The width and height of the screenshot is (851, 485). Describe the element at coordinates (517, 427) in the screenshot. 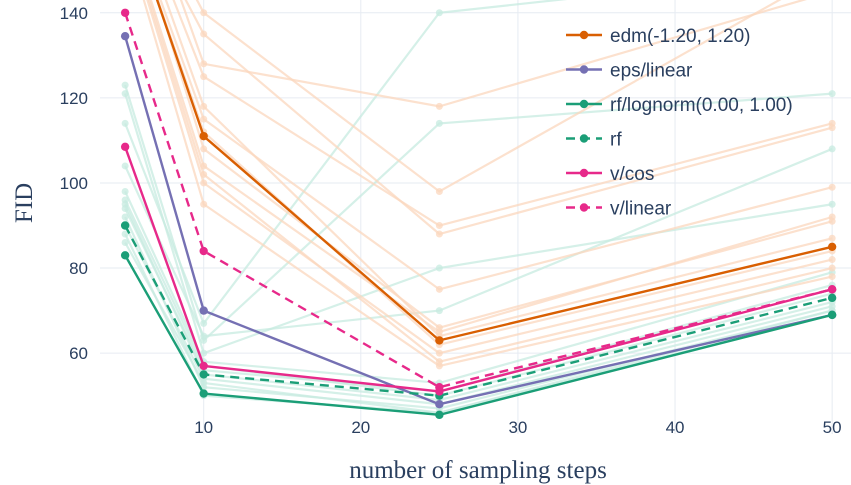

I see `x-tick-label: 30` at that location.